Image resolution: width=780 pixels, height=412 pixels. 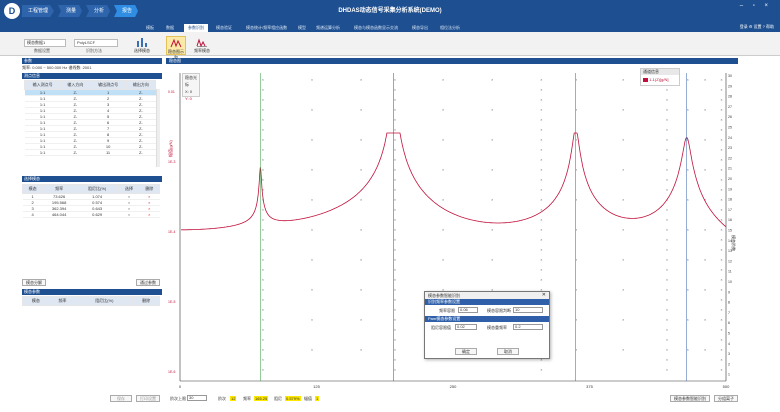 I want to click on table-row: 1:1 Z- 2 Z-, so click(x=90, y=98).